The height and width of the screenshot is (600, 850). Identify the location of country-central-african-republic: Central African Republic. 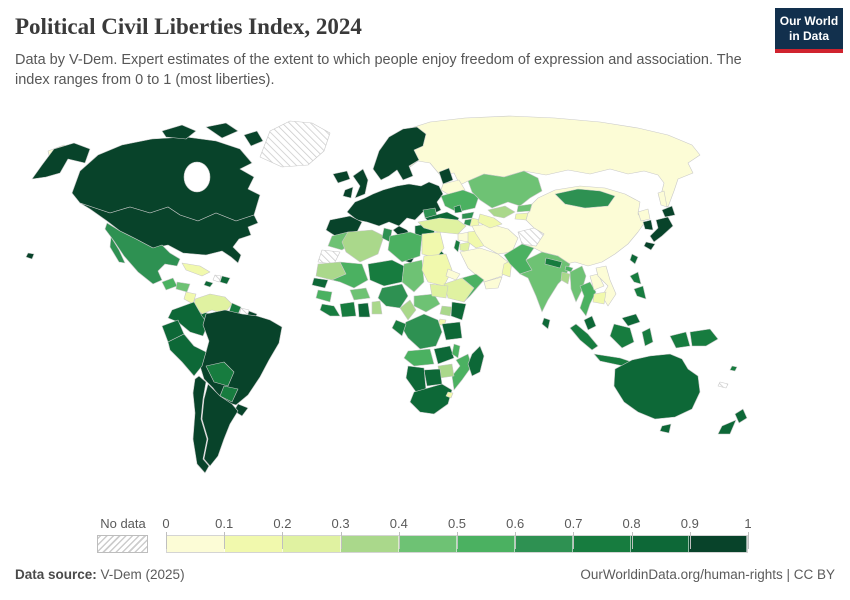
(427, 303).